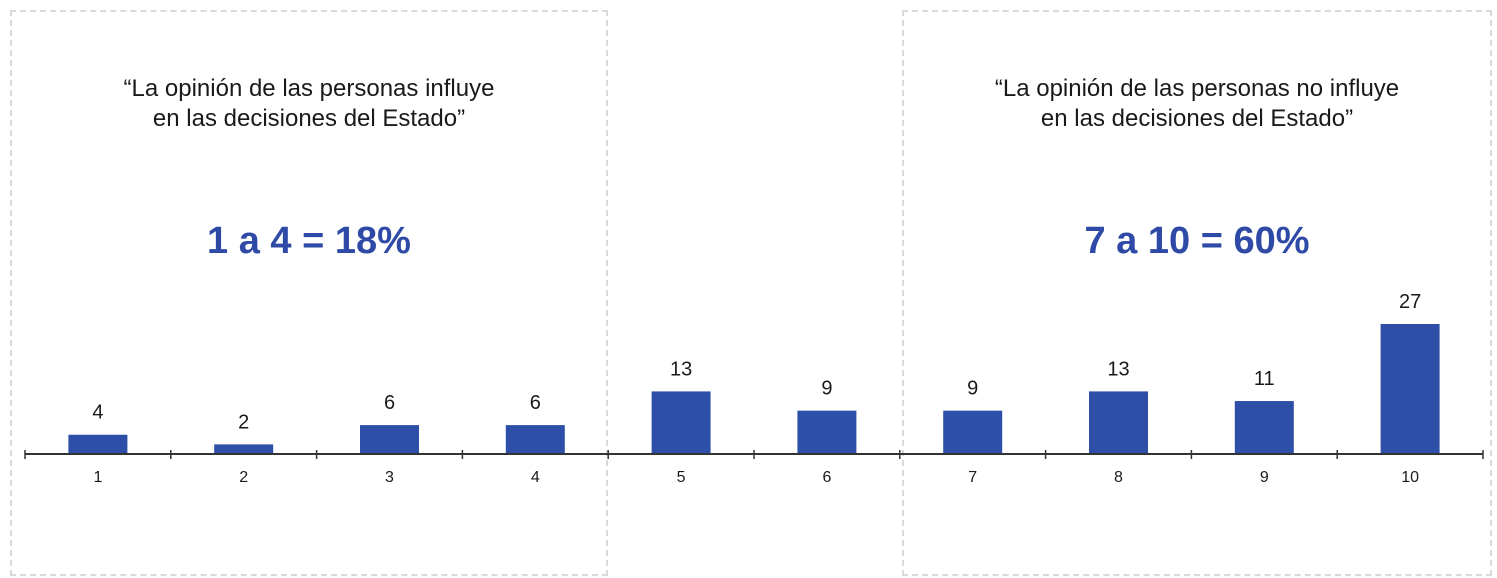  I want to click on x-tick-label-7: 7, so click(972, 477).